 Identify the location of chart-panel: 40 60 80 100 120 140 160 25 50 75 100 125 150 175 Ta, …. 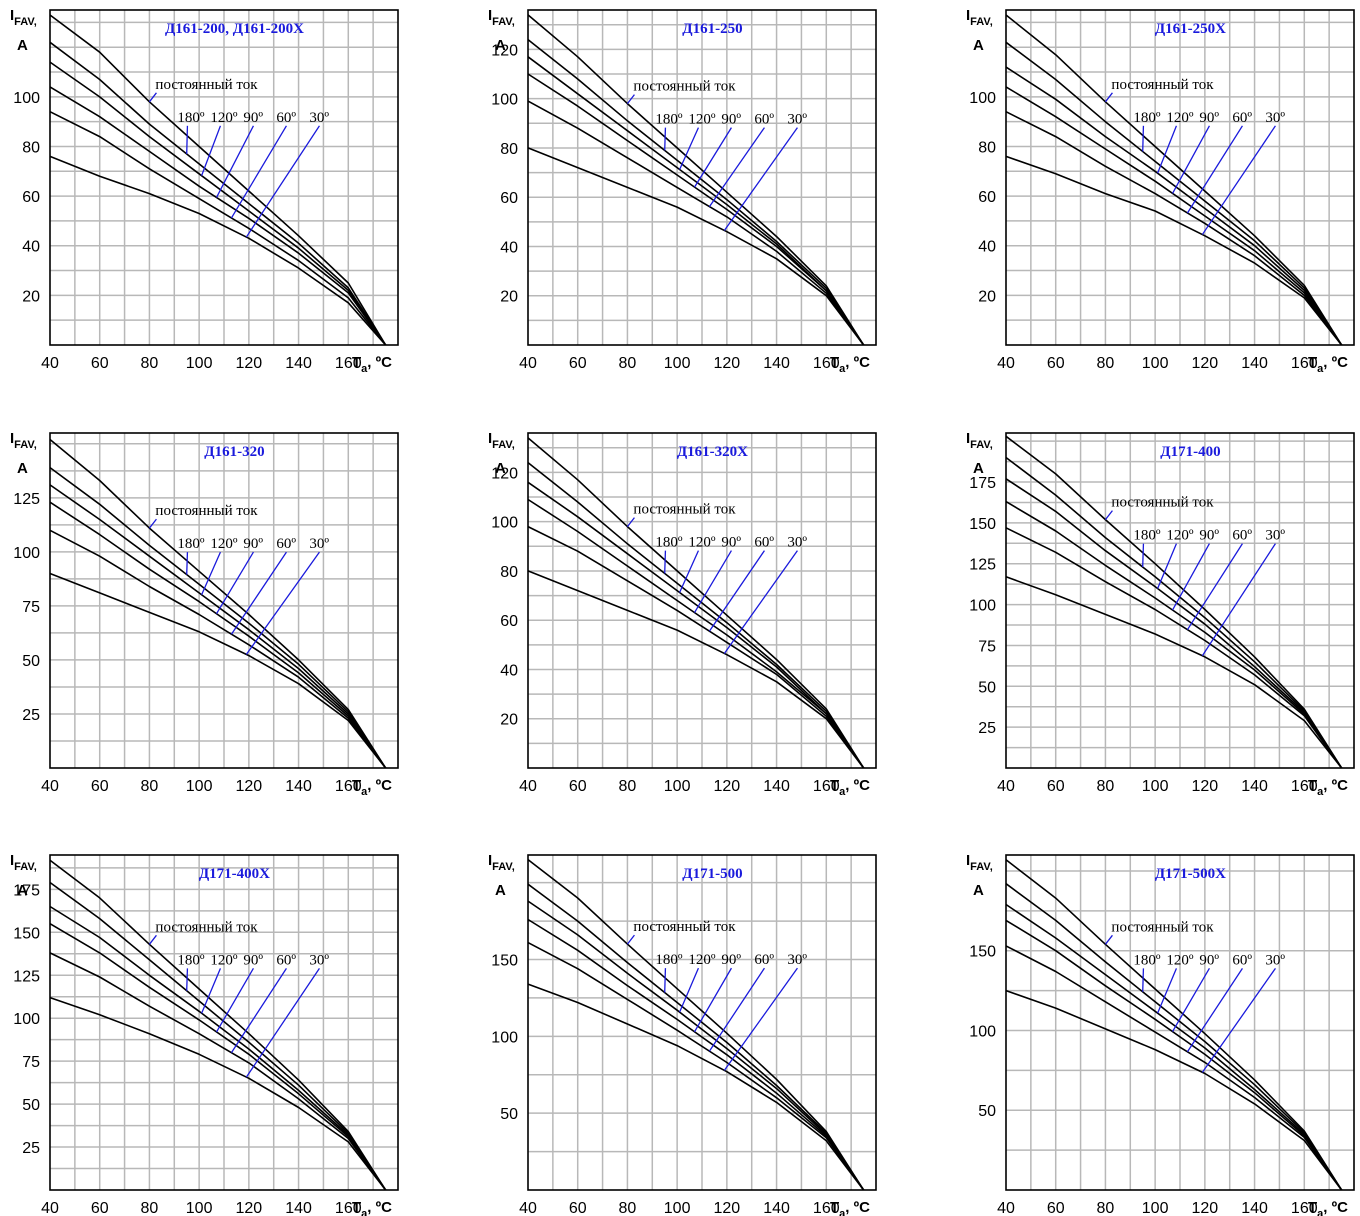
(1160, 614).